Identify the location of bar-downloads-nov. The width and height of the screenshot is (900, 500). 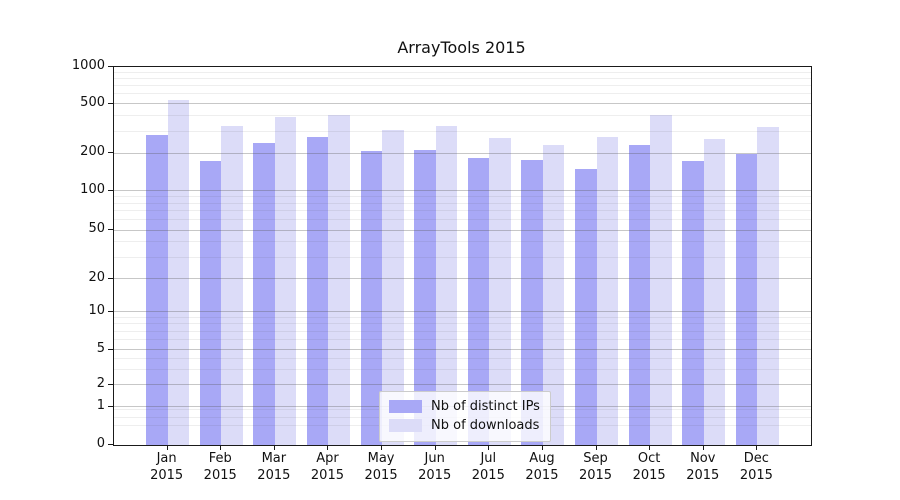
(714, 291).